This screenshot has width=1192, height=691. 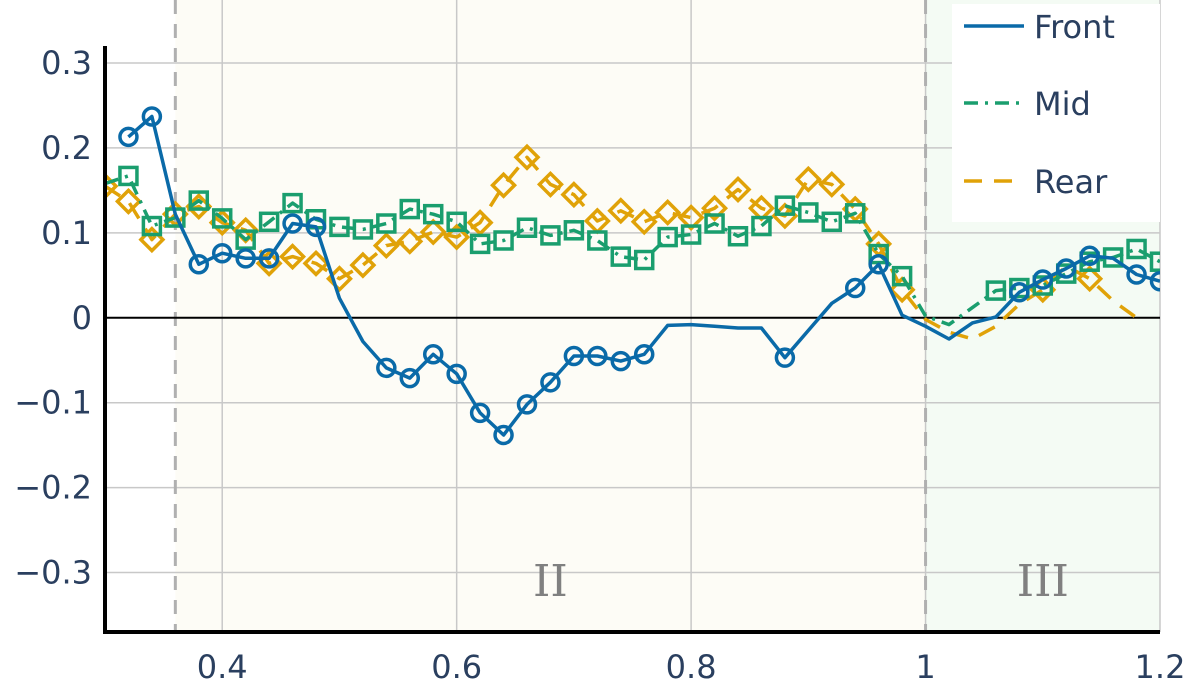 What do you see at coordinates (82, 318) in the screenshot?
I see `y-tick-label: 0` at bounding box center [82, 318].